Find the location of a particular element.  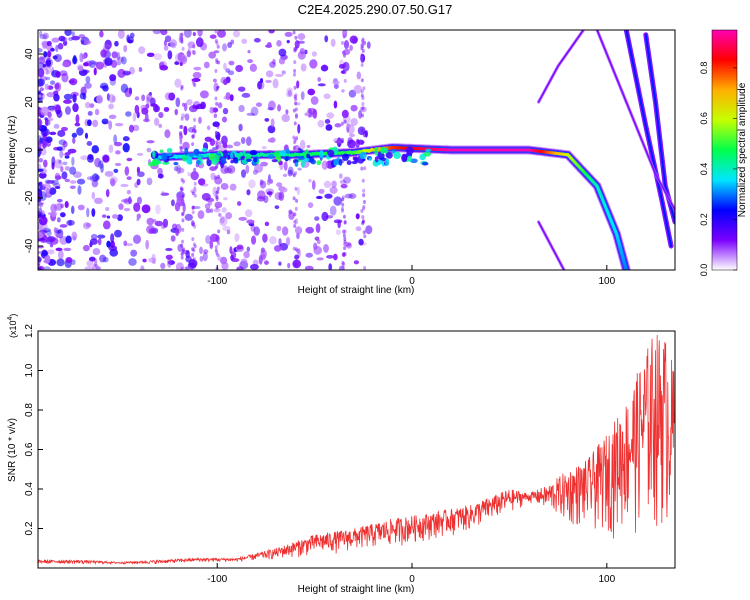

secondary-track-inner is located at coordinates (635, 120).